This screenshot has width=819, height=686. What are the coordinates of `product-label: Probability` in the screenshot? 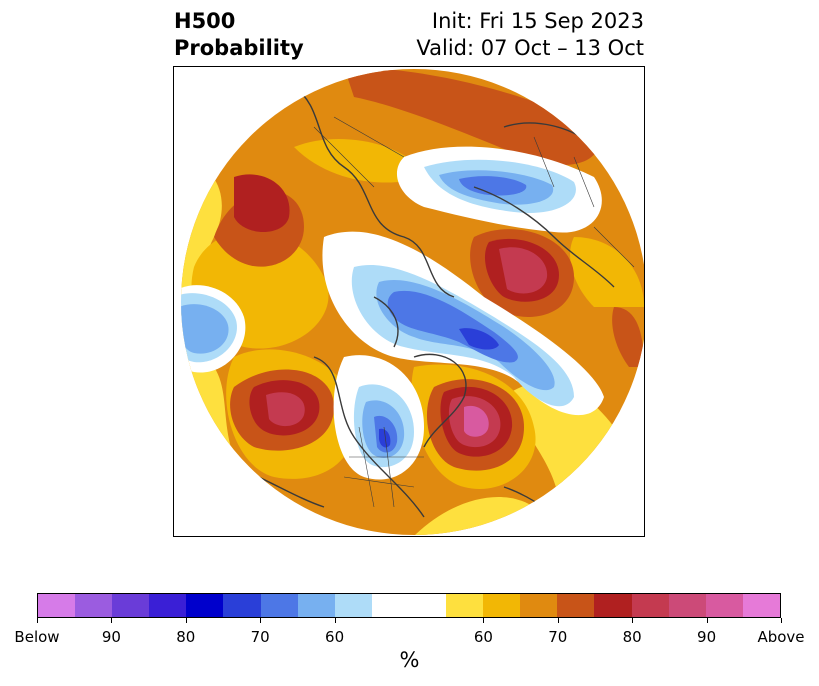 It's located at (239, 48).